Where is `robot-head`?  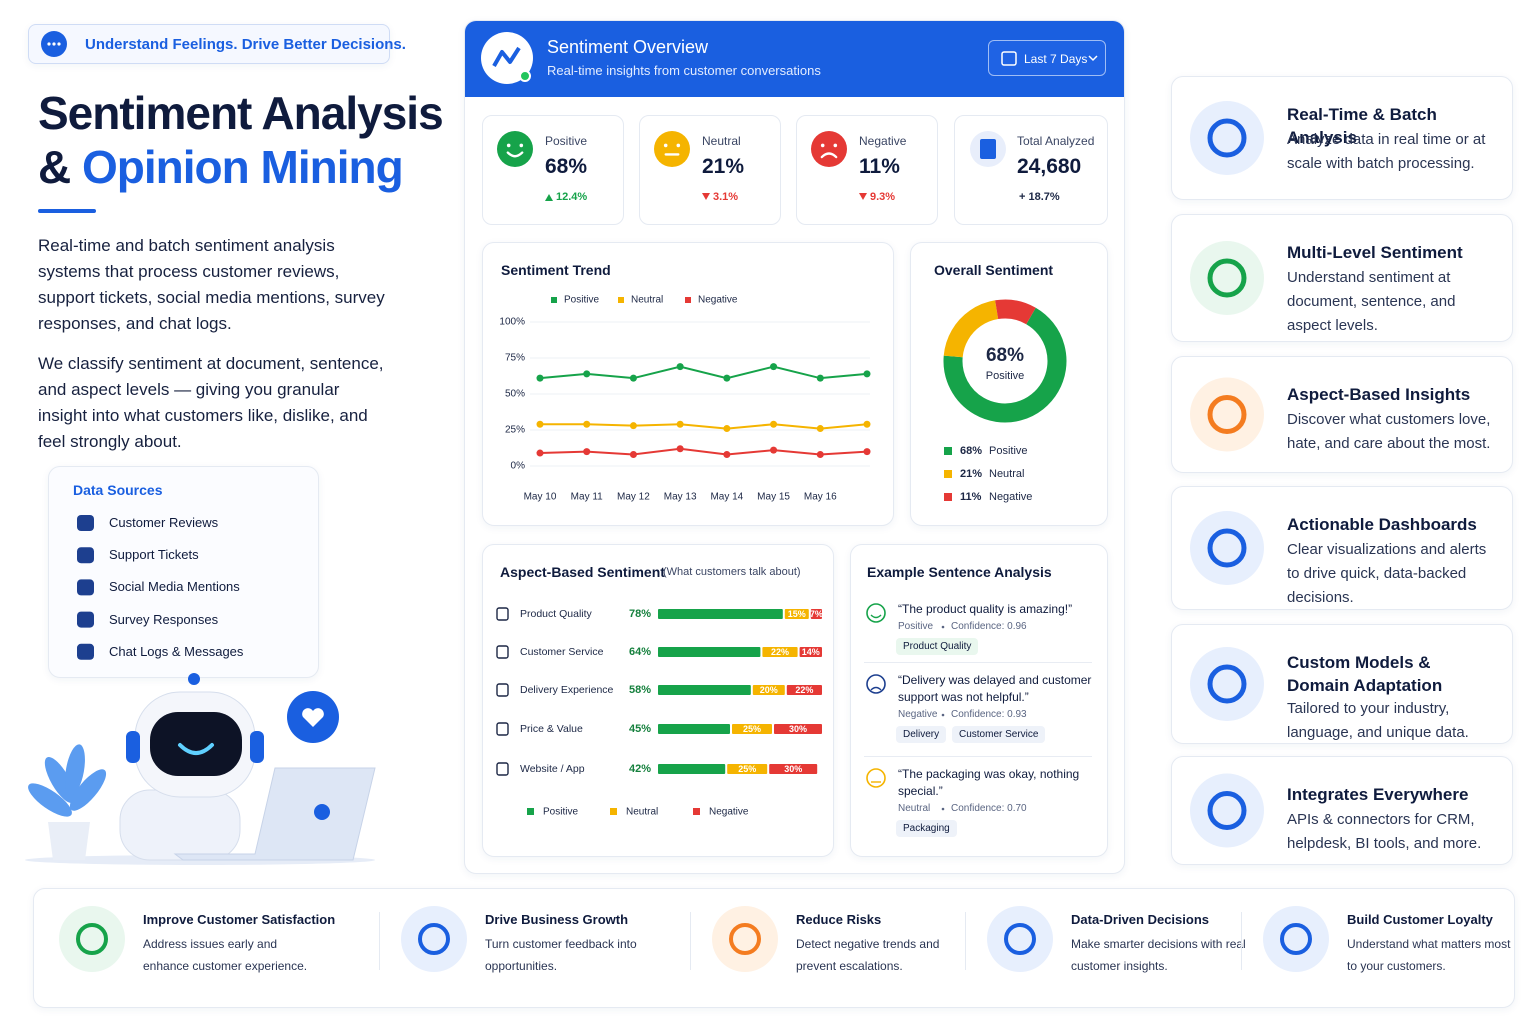 robot-head is located at coordinates (195, 744).